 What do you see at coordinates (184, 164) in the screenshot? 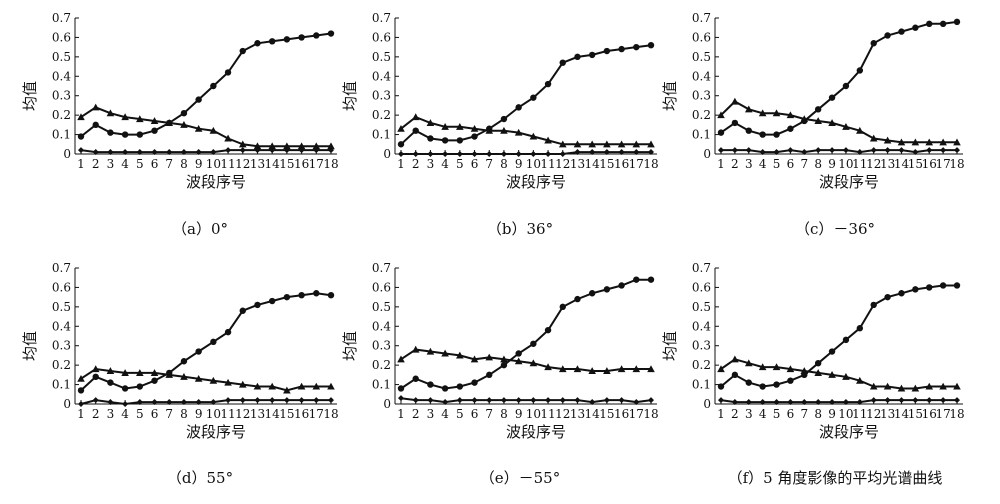
I see `x-tick-label: 8` at bounding box center [184, 164].